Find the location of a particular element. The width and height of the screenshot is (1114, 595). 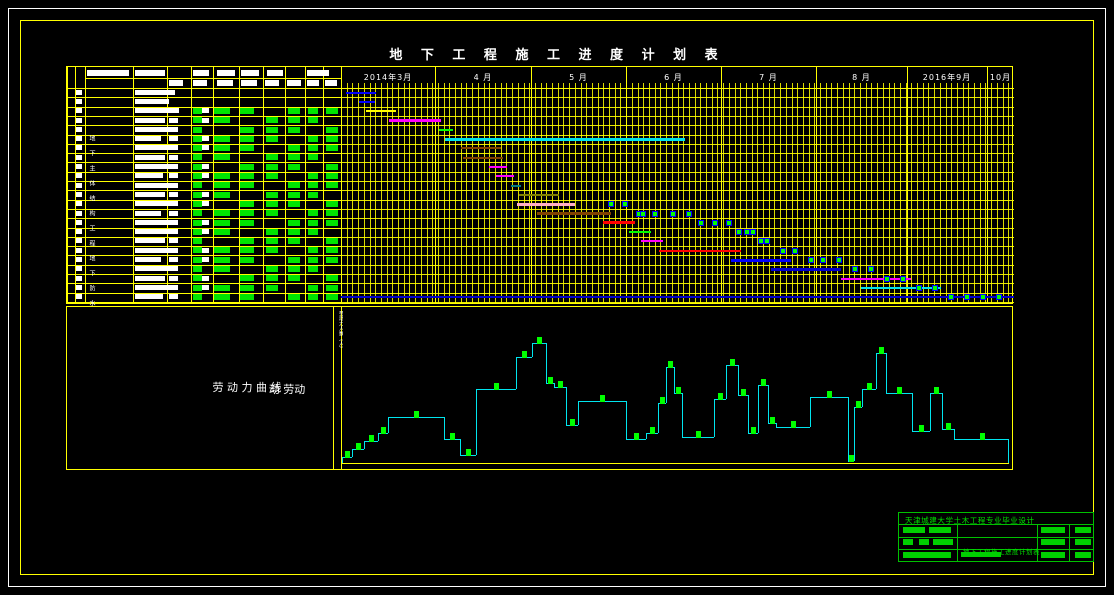

title-block: 天津城建大学土木工程专业毕业设计 地下工程施工进度计划表 is located at coordinates (996, 537).